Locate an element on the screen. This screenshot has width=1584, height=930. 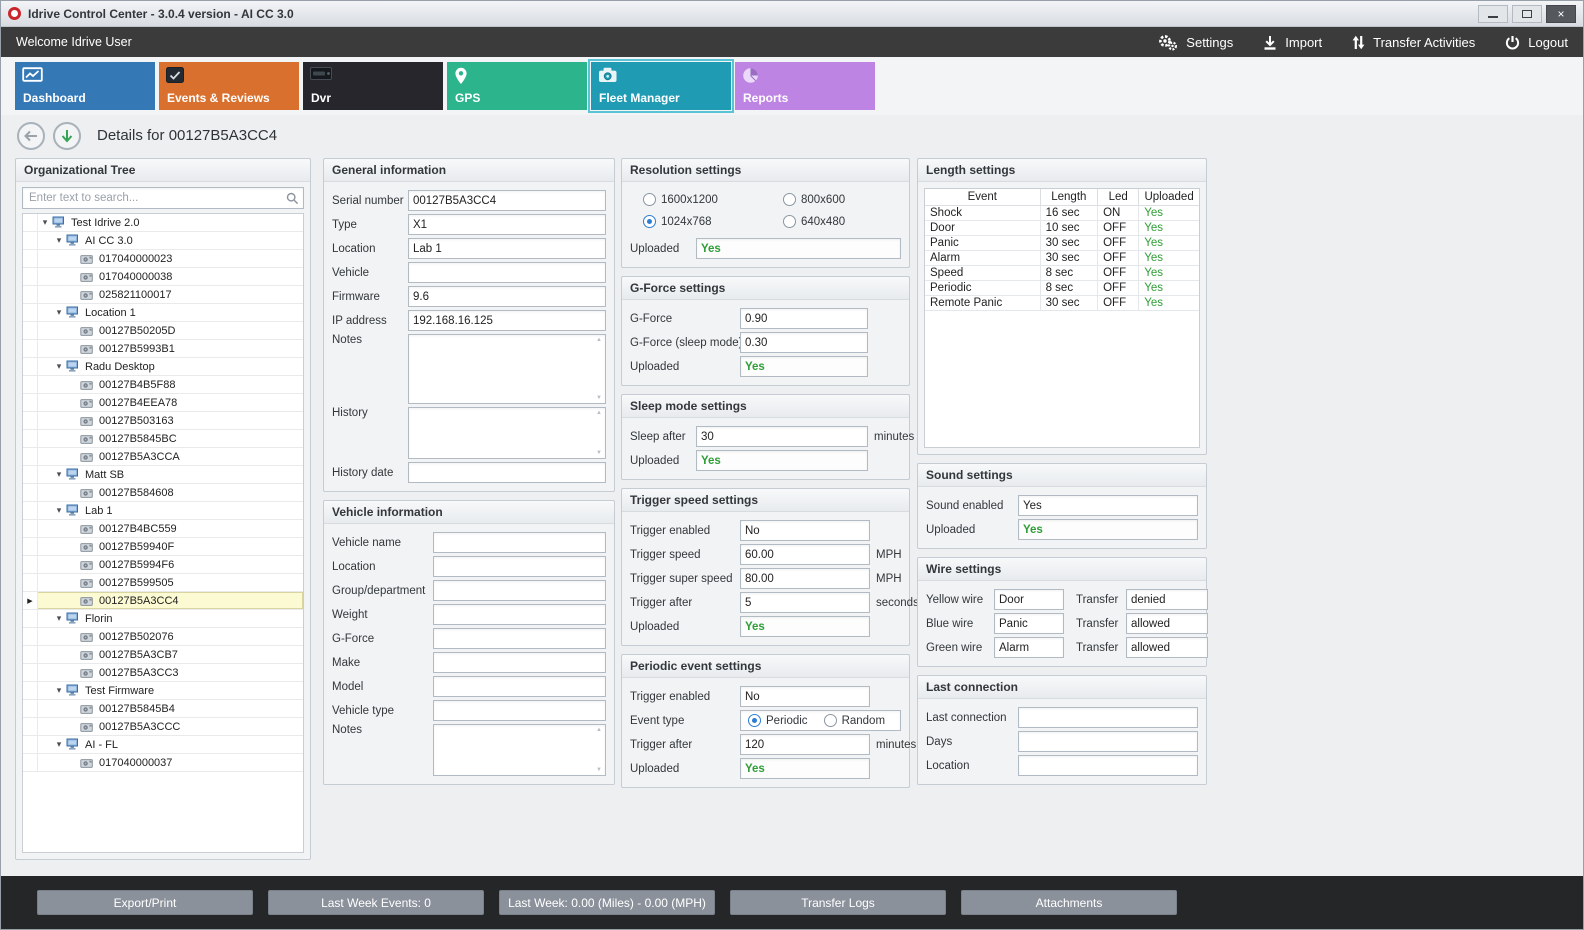
last-week-events-0-button: Last Week Events: 0 is located at coordinates (376, 902).